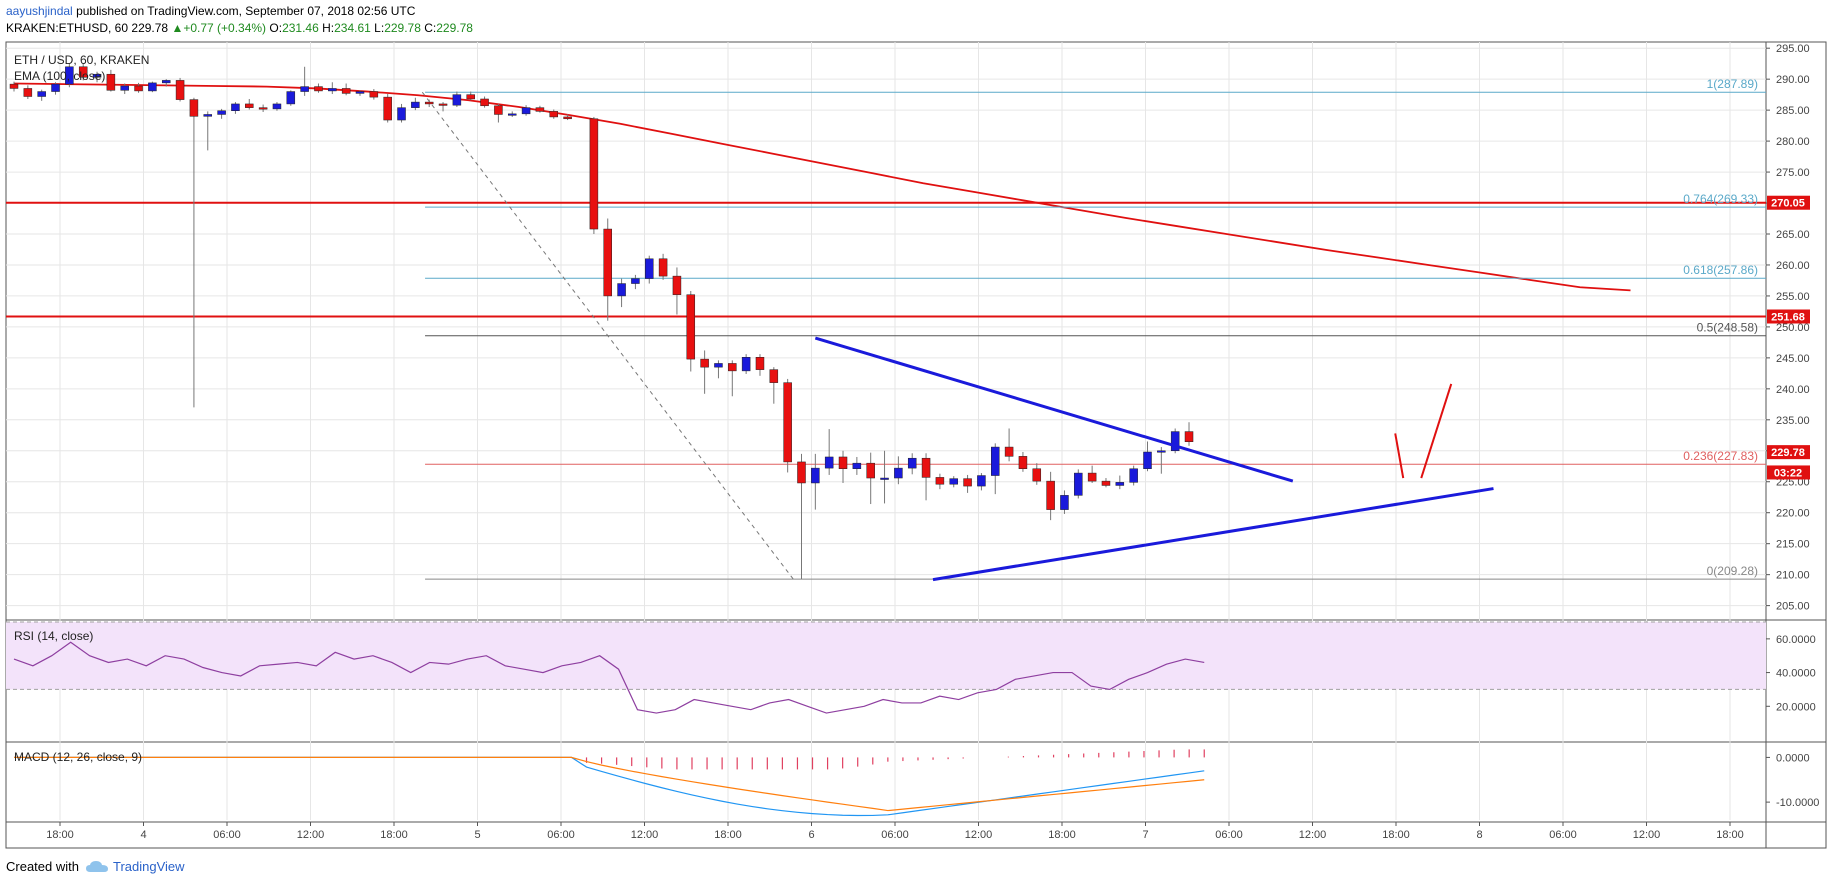 This screenshot has width=1828, height=885. I want to click on fib-level-label: 0.618(257.86), so click(1720, 270).